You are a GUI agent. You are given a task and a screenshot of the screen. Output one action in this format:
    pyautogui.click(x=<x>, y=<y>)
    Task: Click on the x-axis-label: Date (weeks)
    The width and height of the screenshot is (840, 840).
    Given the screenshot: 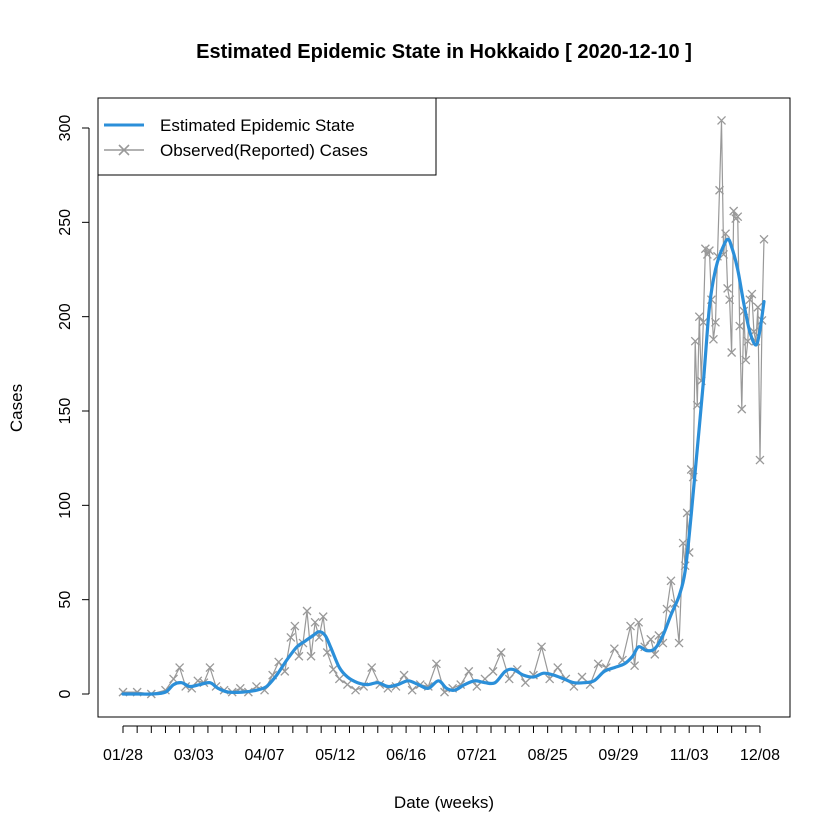 What is the action you would take?
    pyautogui.click(x=444, y=802)
    